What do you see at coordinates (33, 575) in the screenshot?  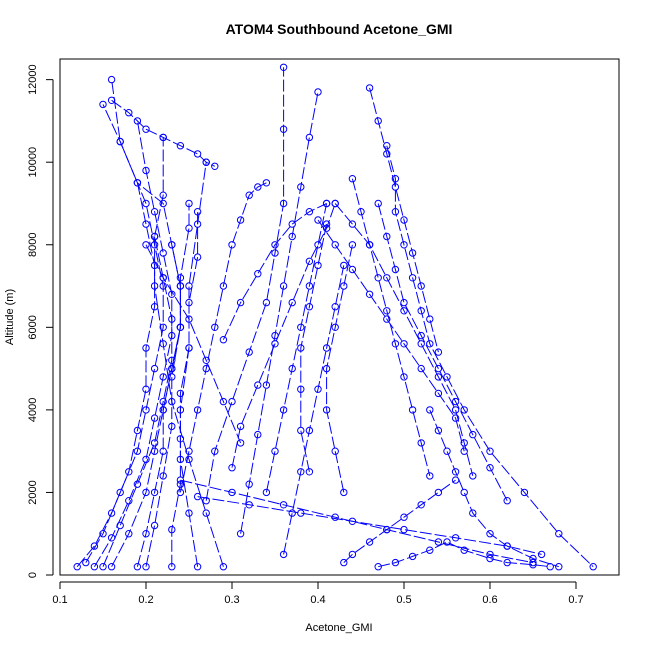 I see `y-tick-label: 0` at bounding box center [33, 575].